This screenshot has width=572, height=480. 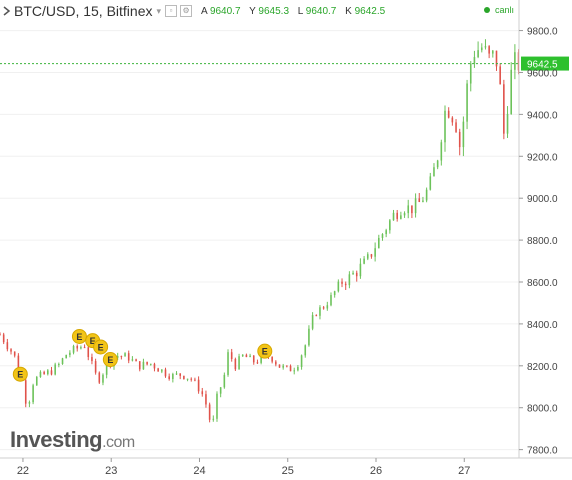 What do you see at coordinates (542, 409) in the screenshot?
I see `y-tick-label: 8000.0` at bounding box center [542, 409].